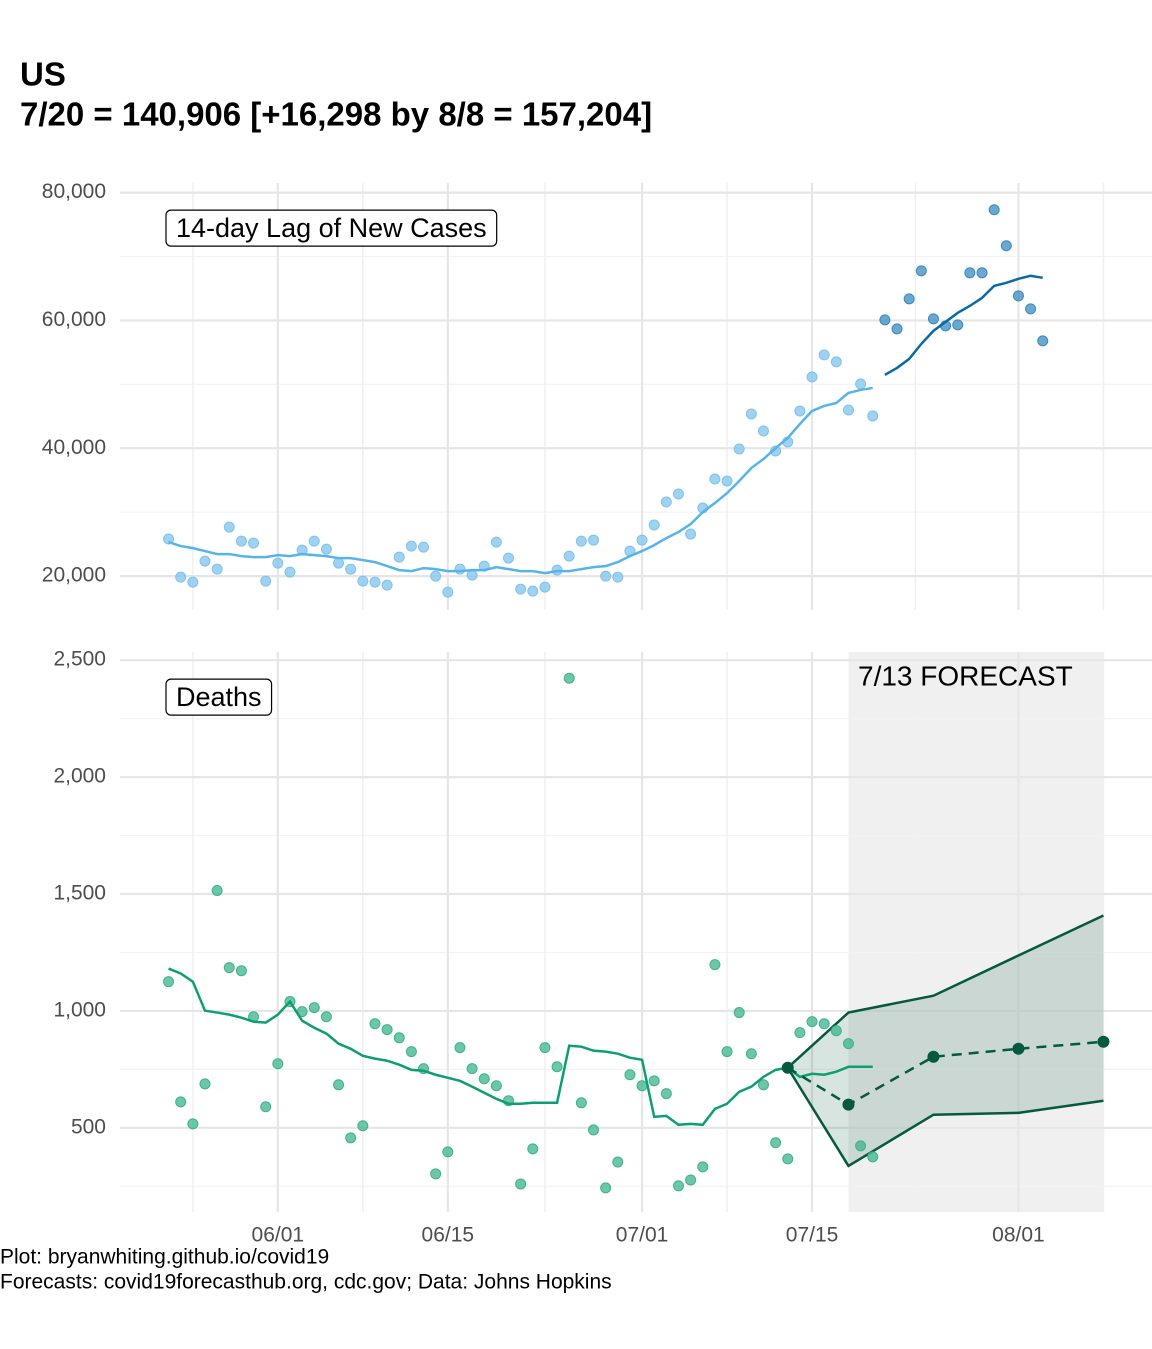 This screenshot has width=1152, height=1349. Describe the element at coordinates (43, 74) in the screenshot. I see `title: US` at that location.